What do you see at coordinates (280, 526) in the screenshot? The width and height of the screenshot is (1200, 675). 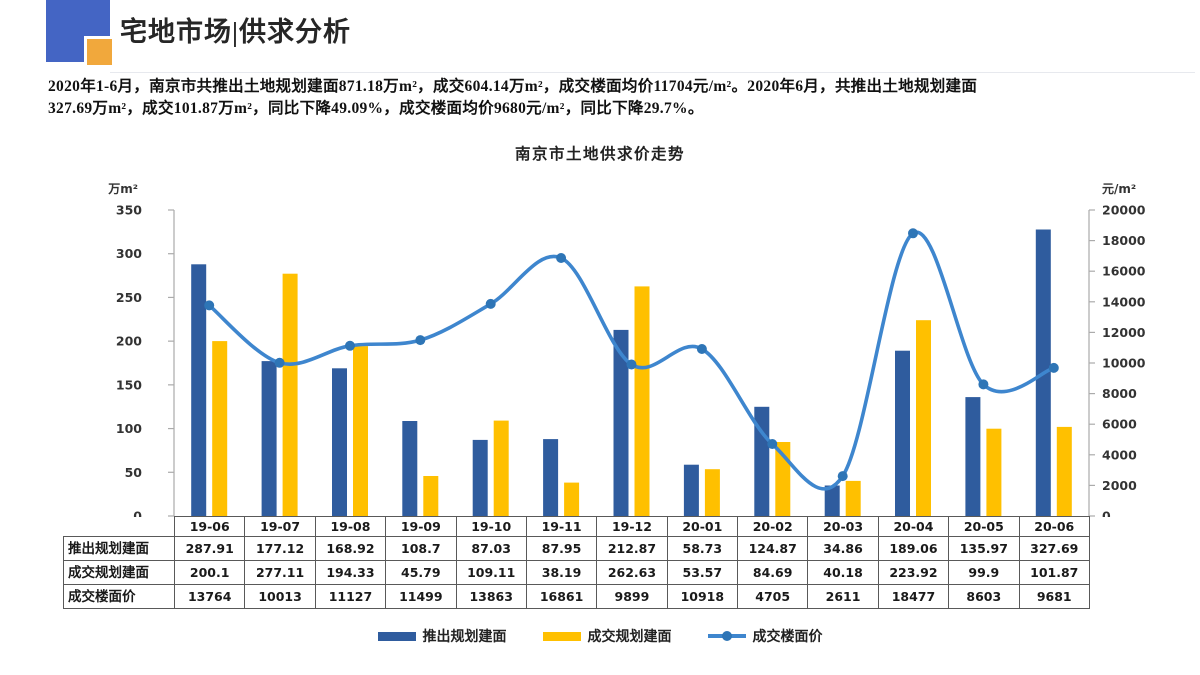 I see `month-column-header: 19-07` at bounding box center [280, 526].